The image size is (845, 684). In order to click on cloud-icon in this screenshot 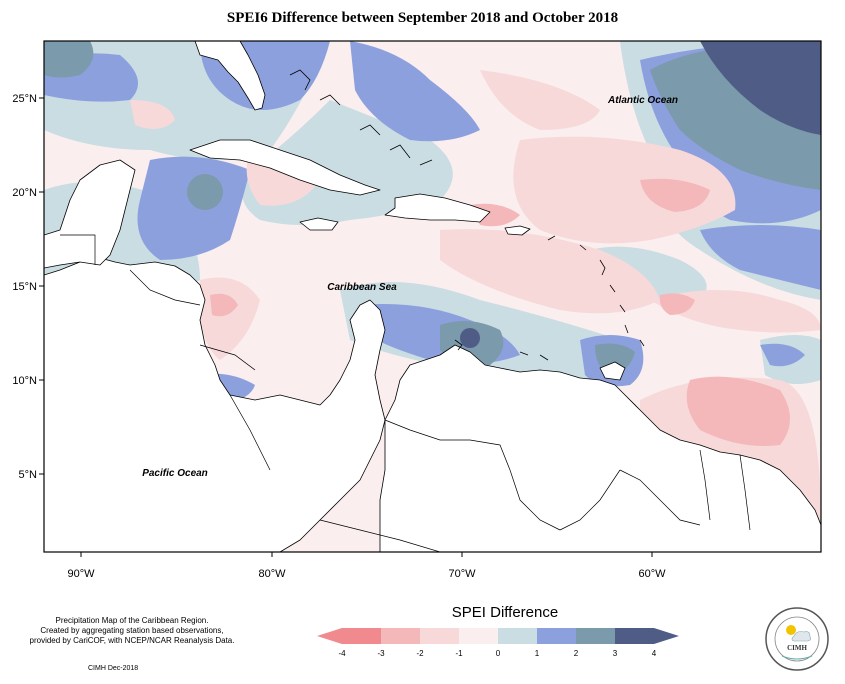, I will do `click(801, 636)`.